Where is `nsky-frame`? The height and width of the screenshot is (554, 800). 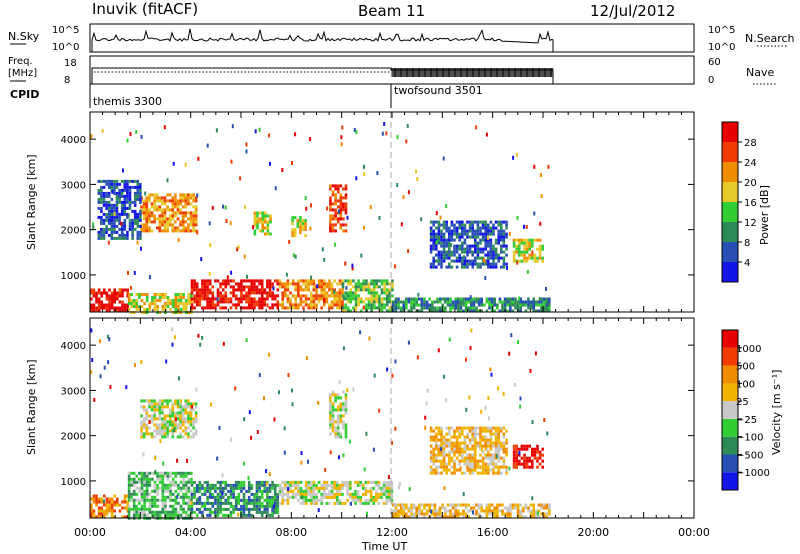
nsky-frame is located at coordinates (392, 38).